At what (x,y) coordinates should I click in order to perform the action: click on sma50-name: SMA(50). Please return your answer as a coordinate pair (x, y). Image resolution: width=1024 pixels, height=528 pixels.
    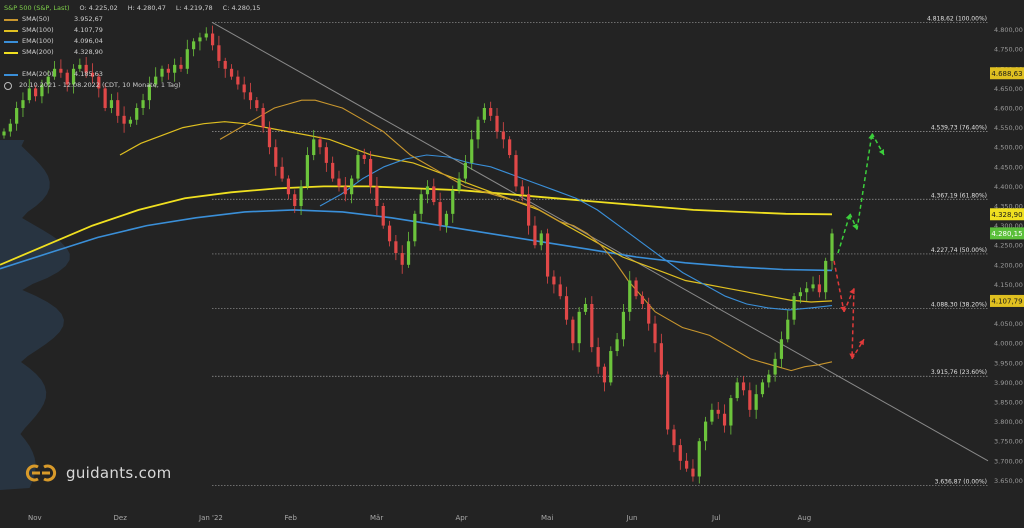
    Looking at the image, I should click on (36, 19).